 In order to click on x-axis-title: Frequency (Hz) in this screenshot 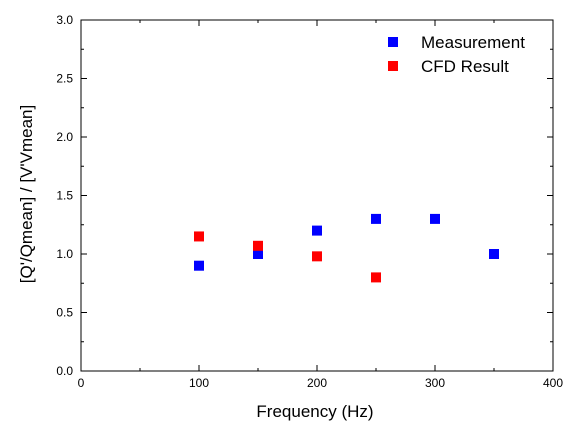, I will do `click(314, 411)`.